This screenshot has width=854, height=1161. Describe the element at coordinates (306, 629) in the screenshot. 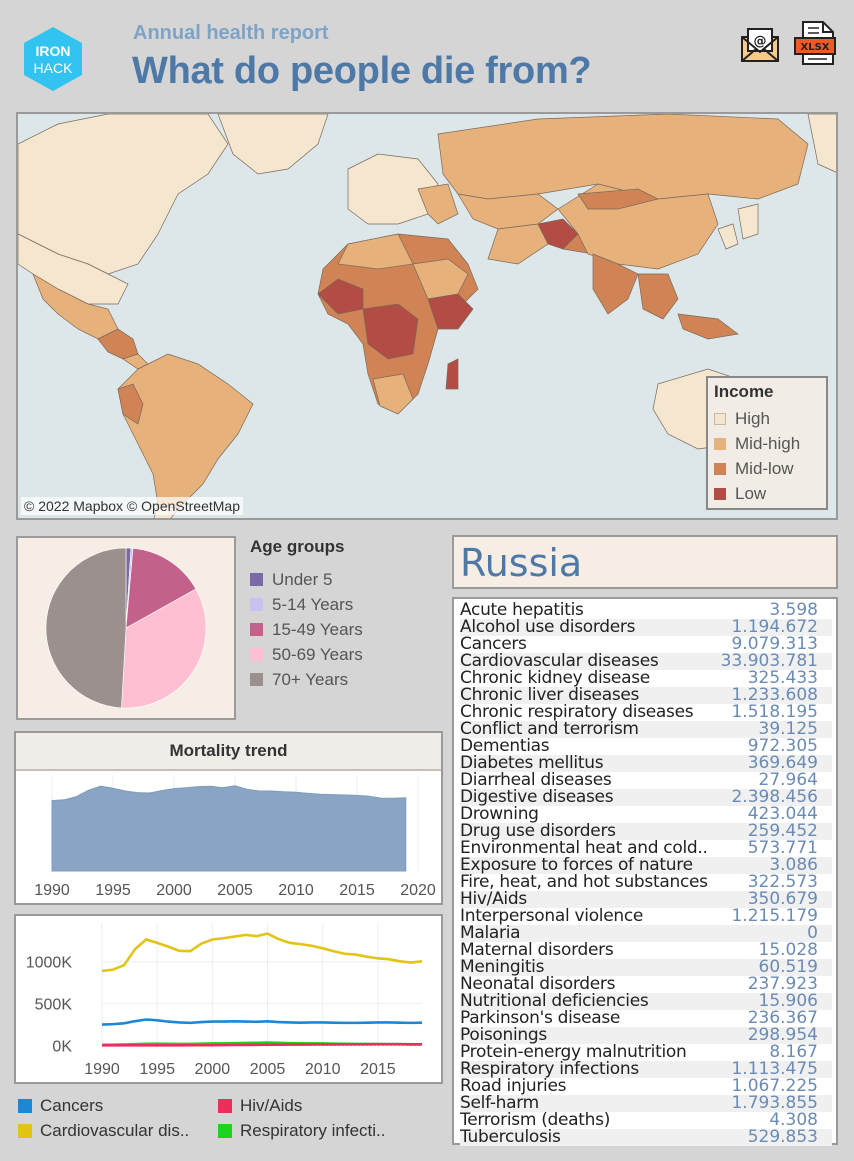

I see `age-legend-item: 15-49 Years` at that location.